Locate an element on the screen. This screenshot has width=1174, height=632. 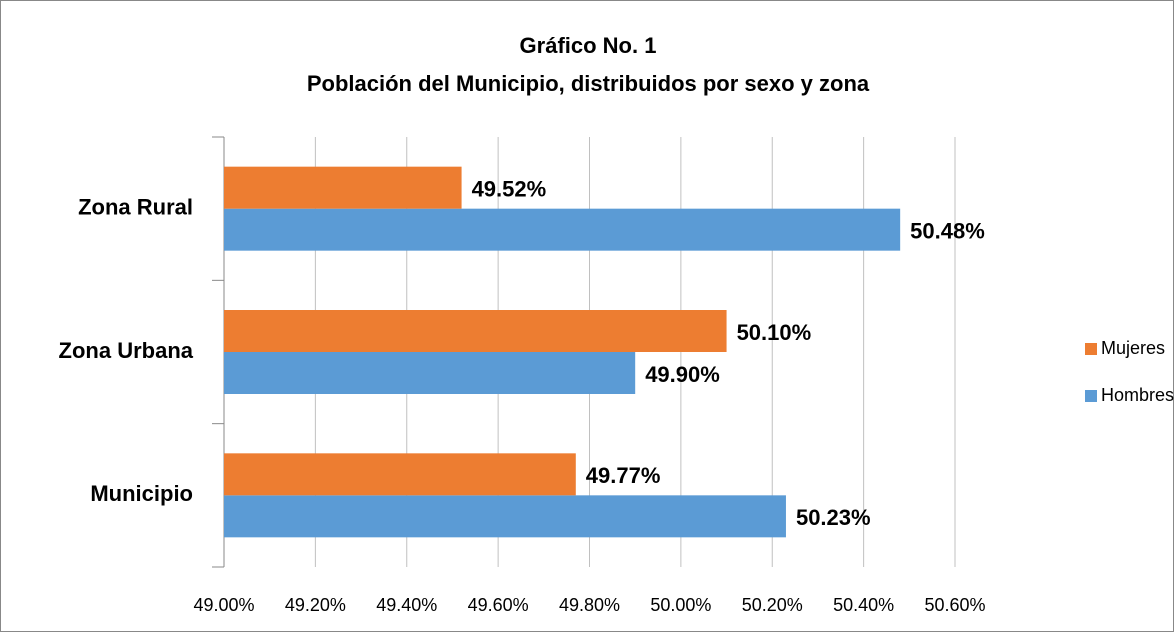
x-tick-label: 50.20% is located at coordinates (772, 605).